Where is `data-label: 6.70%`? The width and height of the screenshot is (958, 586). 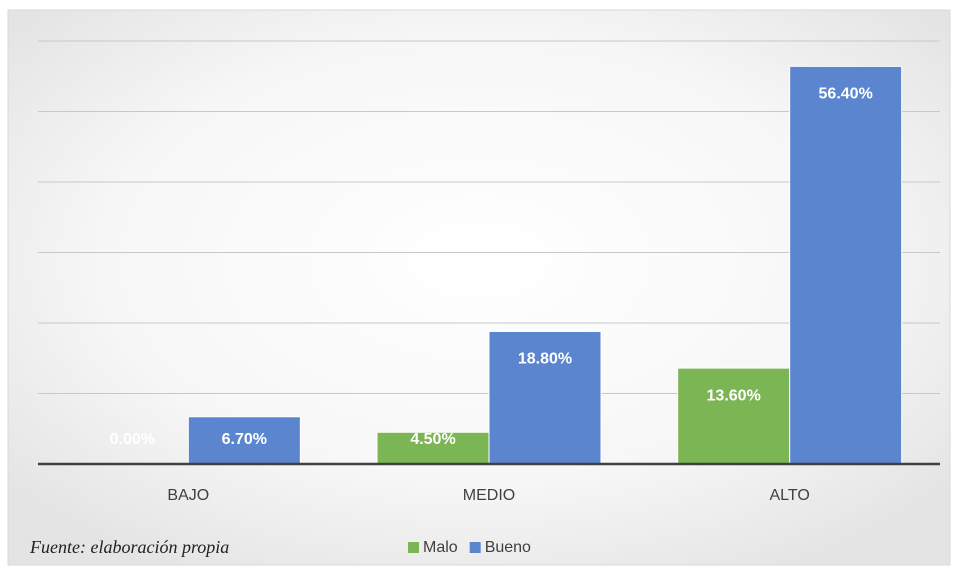 data-label: 6.70% is located at coordinates (244, 439).